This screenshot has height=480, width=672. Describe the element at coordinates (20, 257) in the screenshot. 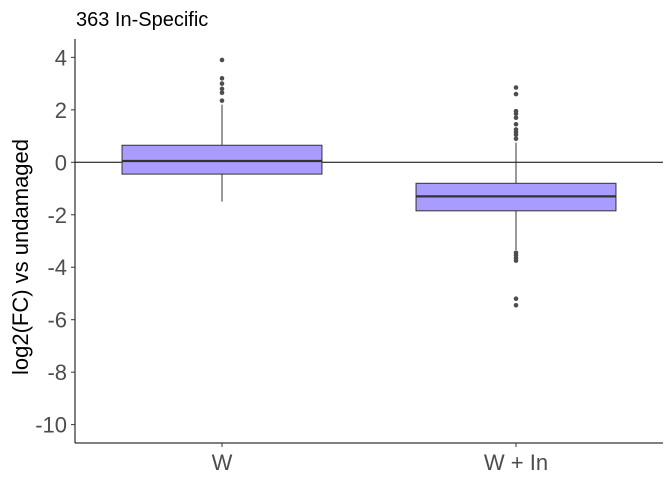

I see `y-axis-label: log2(FC) vs undamaged` at that location.